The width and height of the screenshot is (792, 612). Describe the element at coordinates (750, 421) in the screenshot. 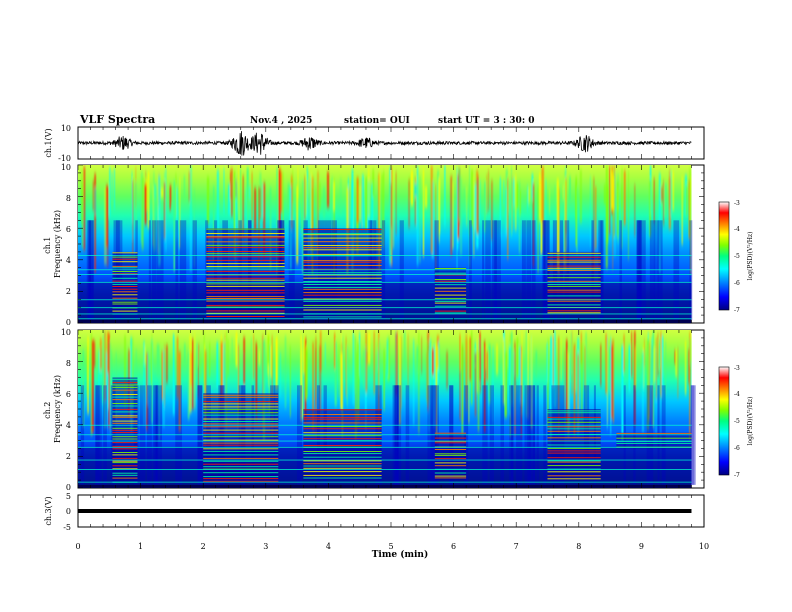

I see `ch2-cb-label: log(PSD)(V²/Hz)` at that location.